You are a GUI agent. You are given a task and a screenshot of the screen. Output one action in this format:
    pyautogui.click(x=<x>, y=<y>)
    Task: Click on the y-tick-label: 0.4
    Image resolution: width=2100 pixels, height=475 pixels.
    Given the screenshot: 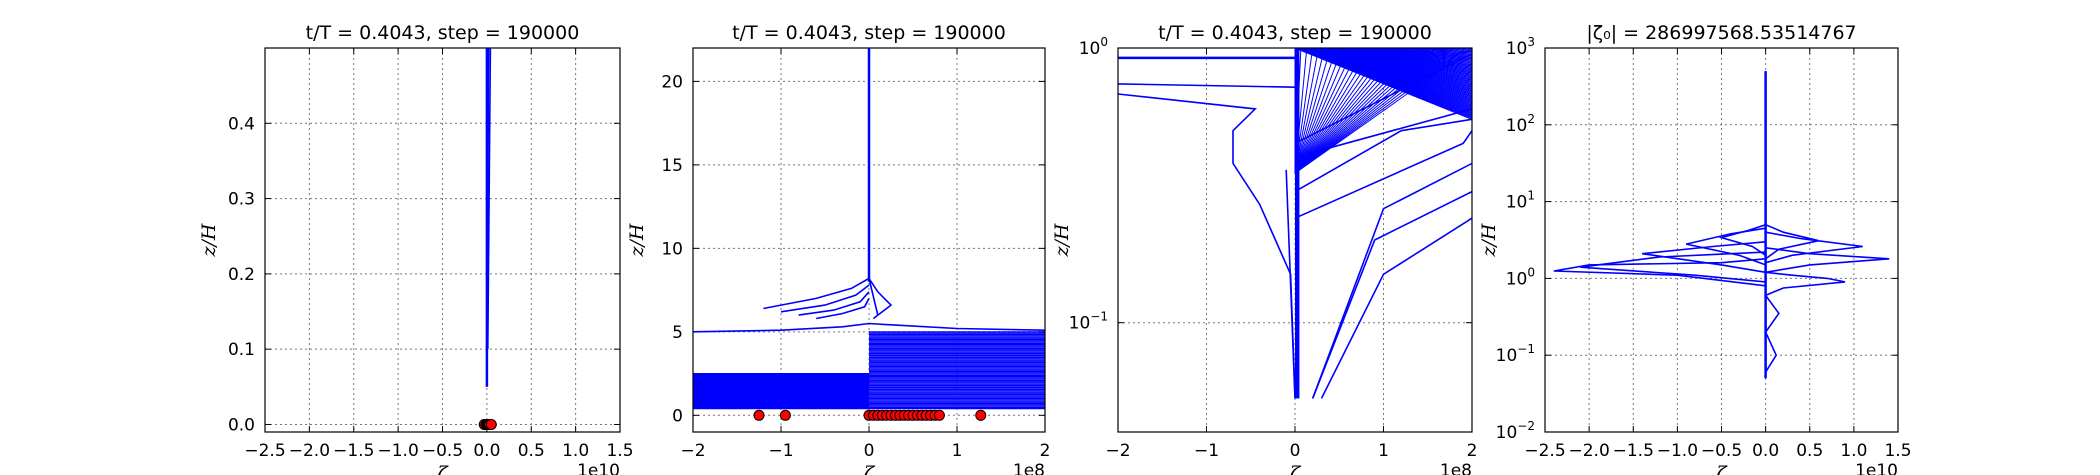 What is the action you would take?
    pyautogui.click(x=241, y=124)
    